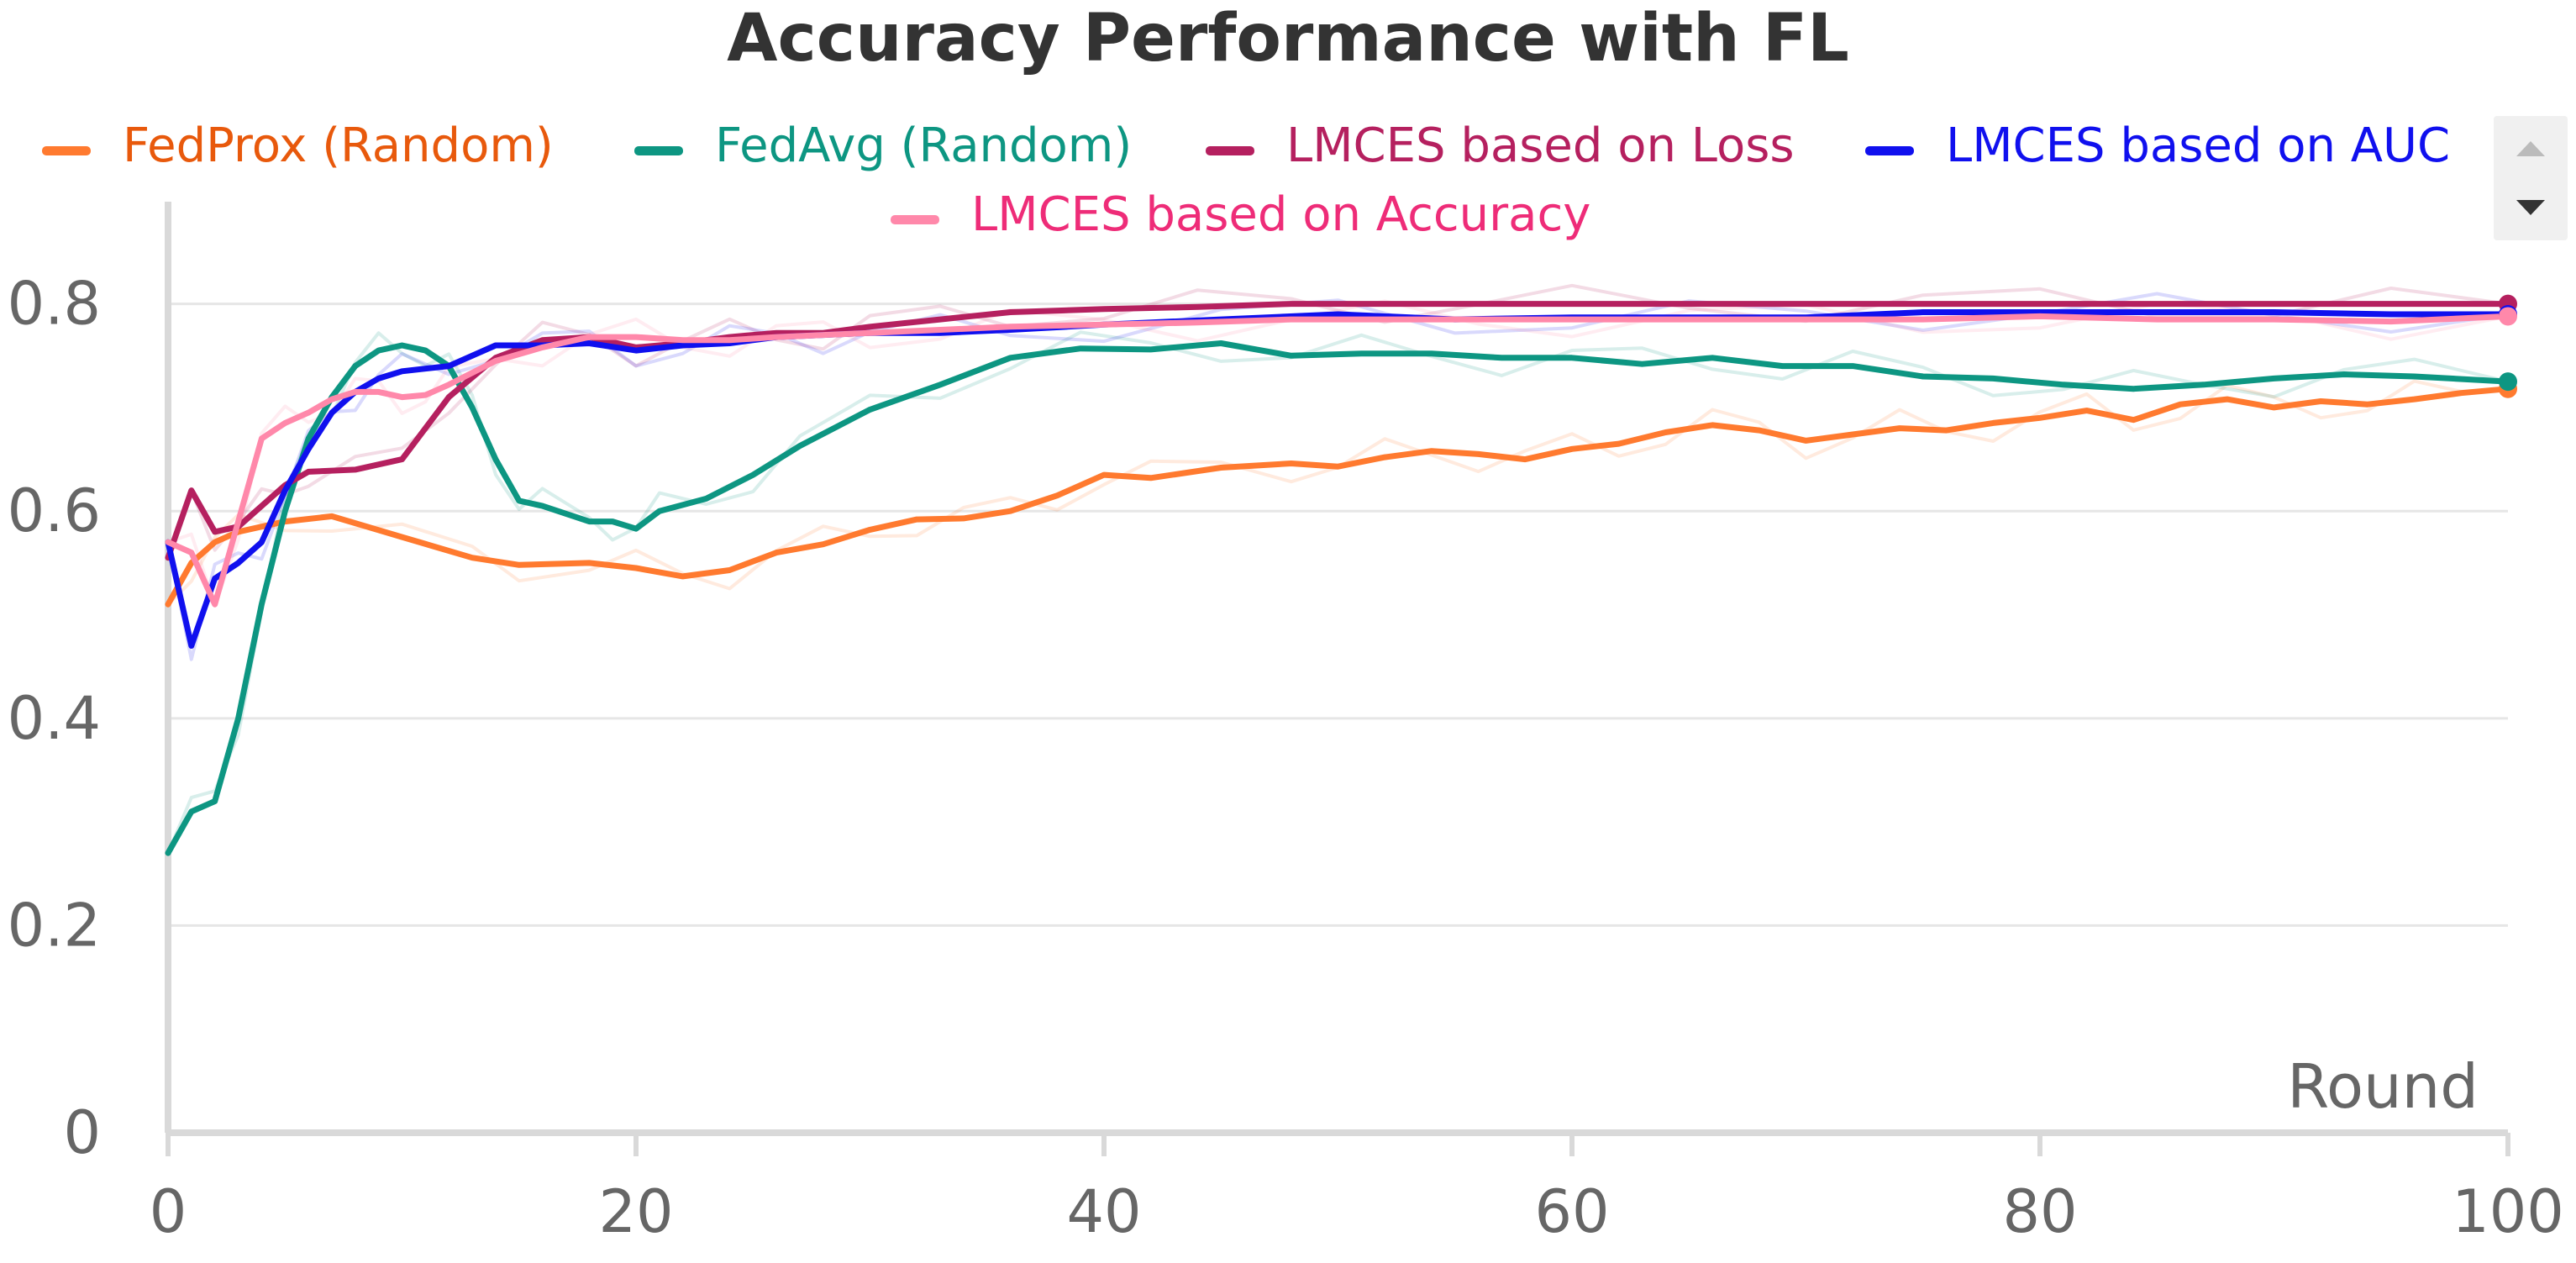 The image size is (2576, 1263). Describe the element at coordinates (1571, 1211) in the screenshot. I see `x-tick-label: 60` at that location.